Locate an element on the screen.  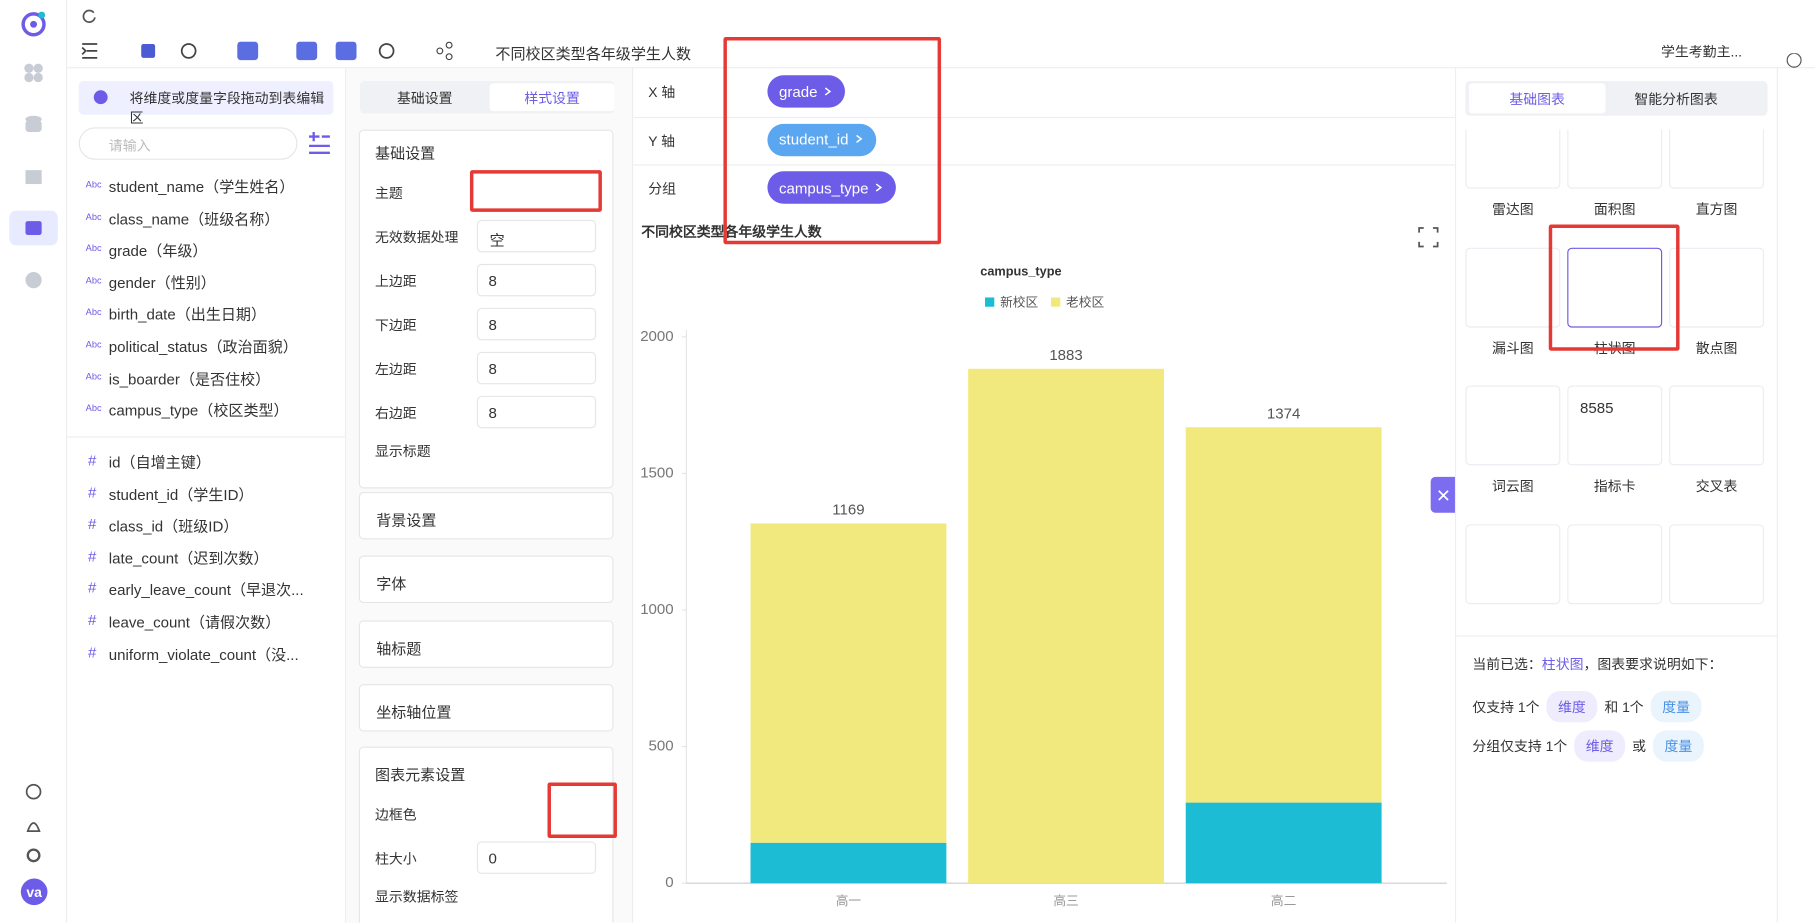
field-item: political_status（政治面貌） is located at coordinates (203, 346).